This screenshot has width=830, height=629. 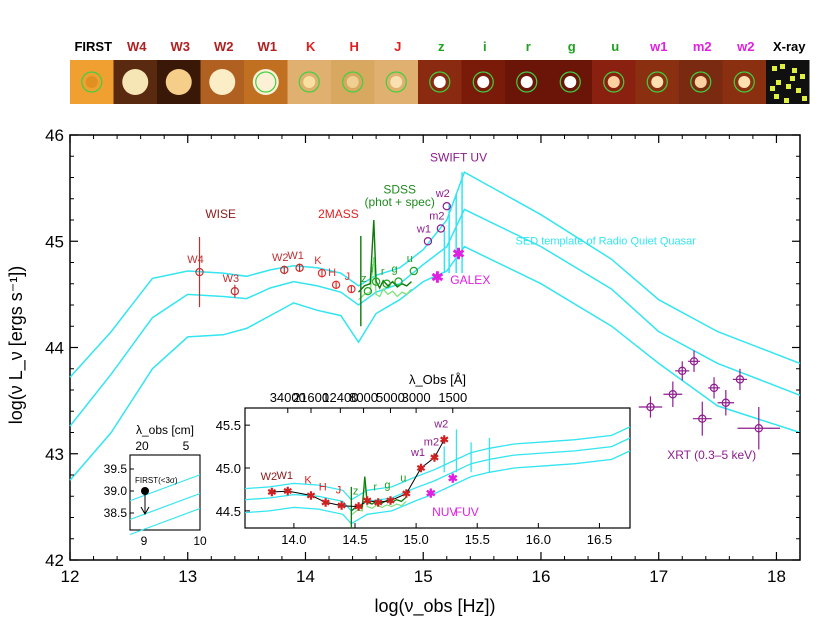 What do you see at coordinates (70, 576) in the screenshot?
I see `x-tick-label: 12` at bounding box center [70, 576].